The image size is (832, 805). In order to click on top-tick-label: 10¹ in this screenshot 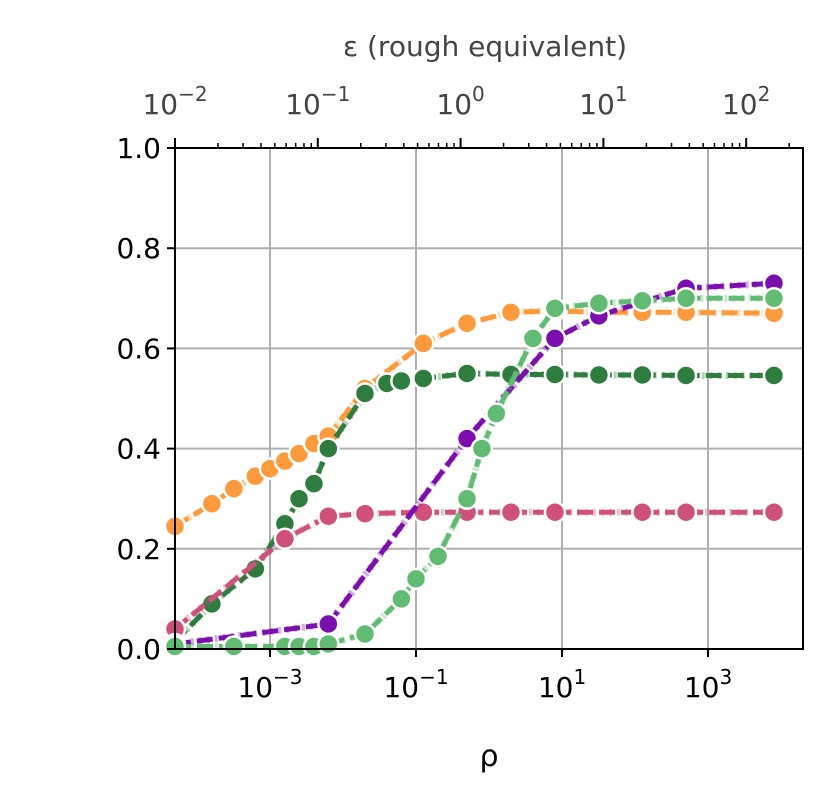, I will do `click(603, 101)`.